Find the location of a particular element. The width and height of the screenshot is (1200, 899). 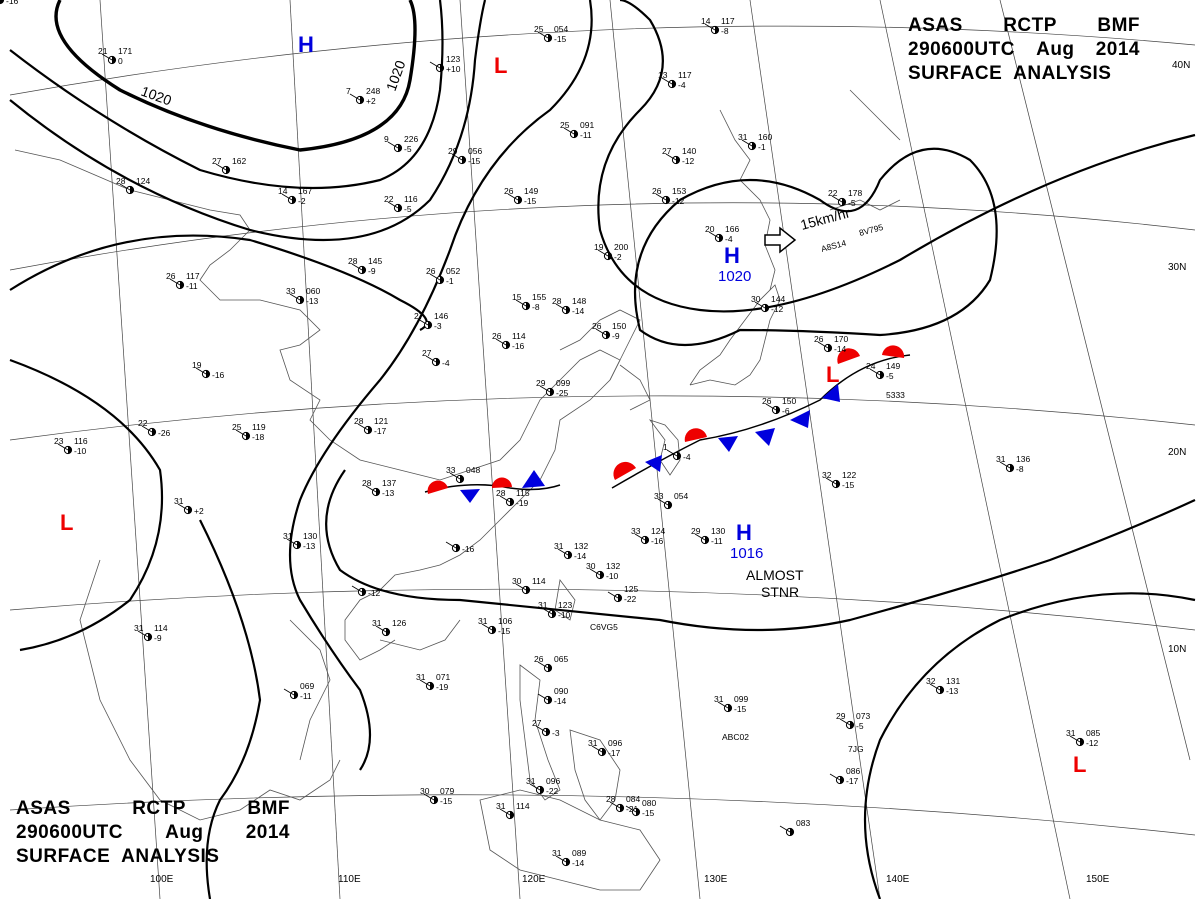

station-temperature: 26 is located at coordinates (597, 326).